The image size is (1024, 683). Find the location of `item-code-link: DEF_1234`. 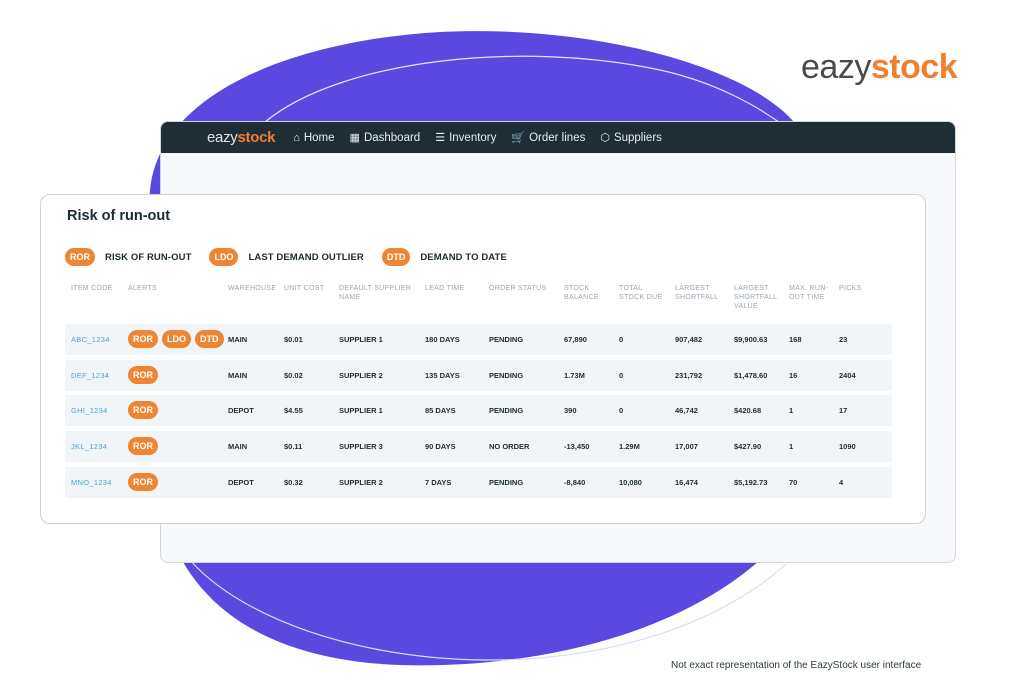

item-code-link: DEF_1234 is located at coordinates (90, 375).